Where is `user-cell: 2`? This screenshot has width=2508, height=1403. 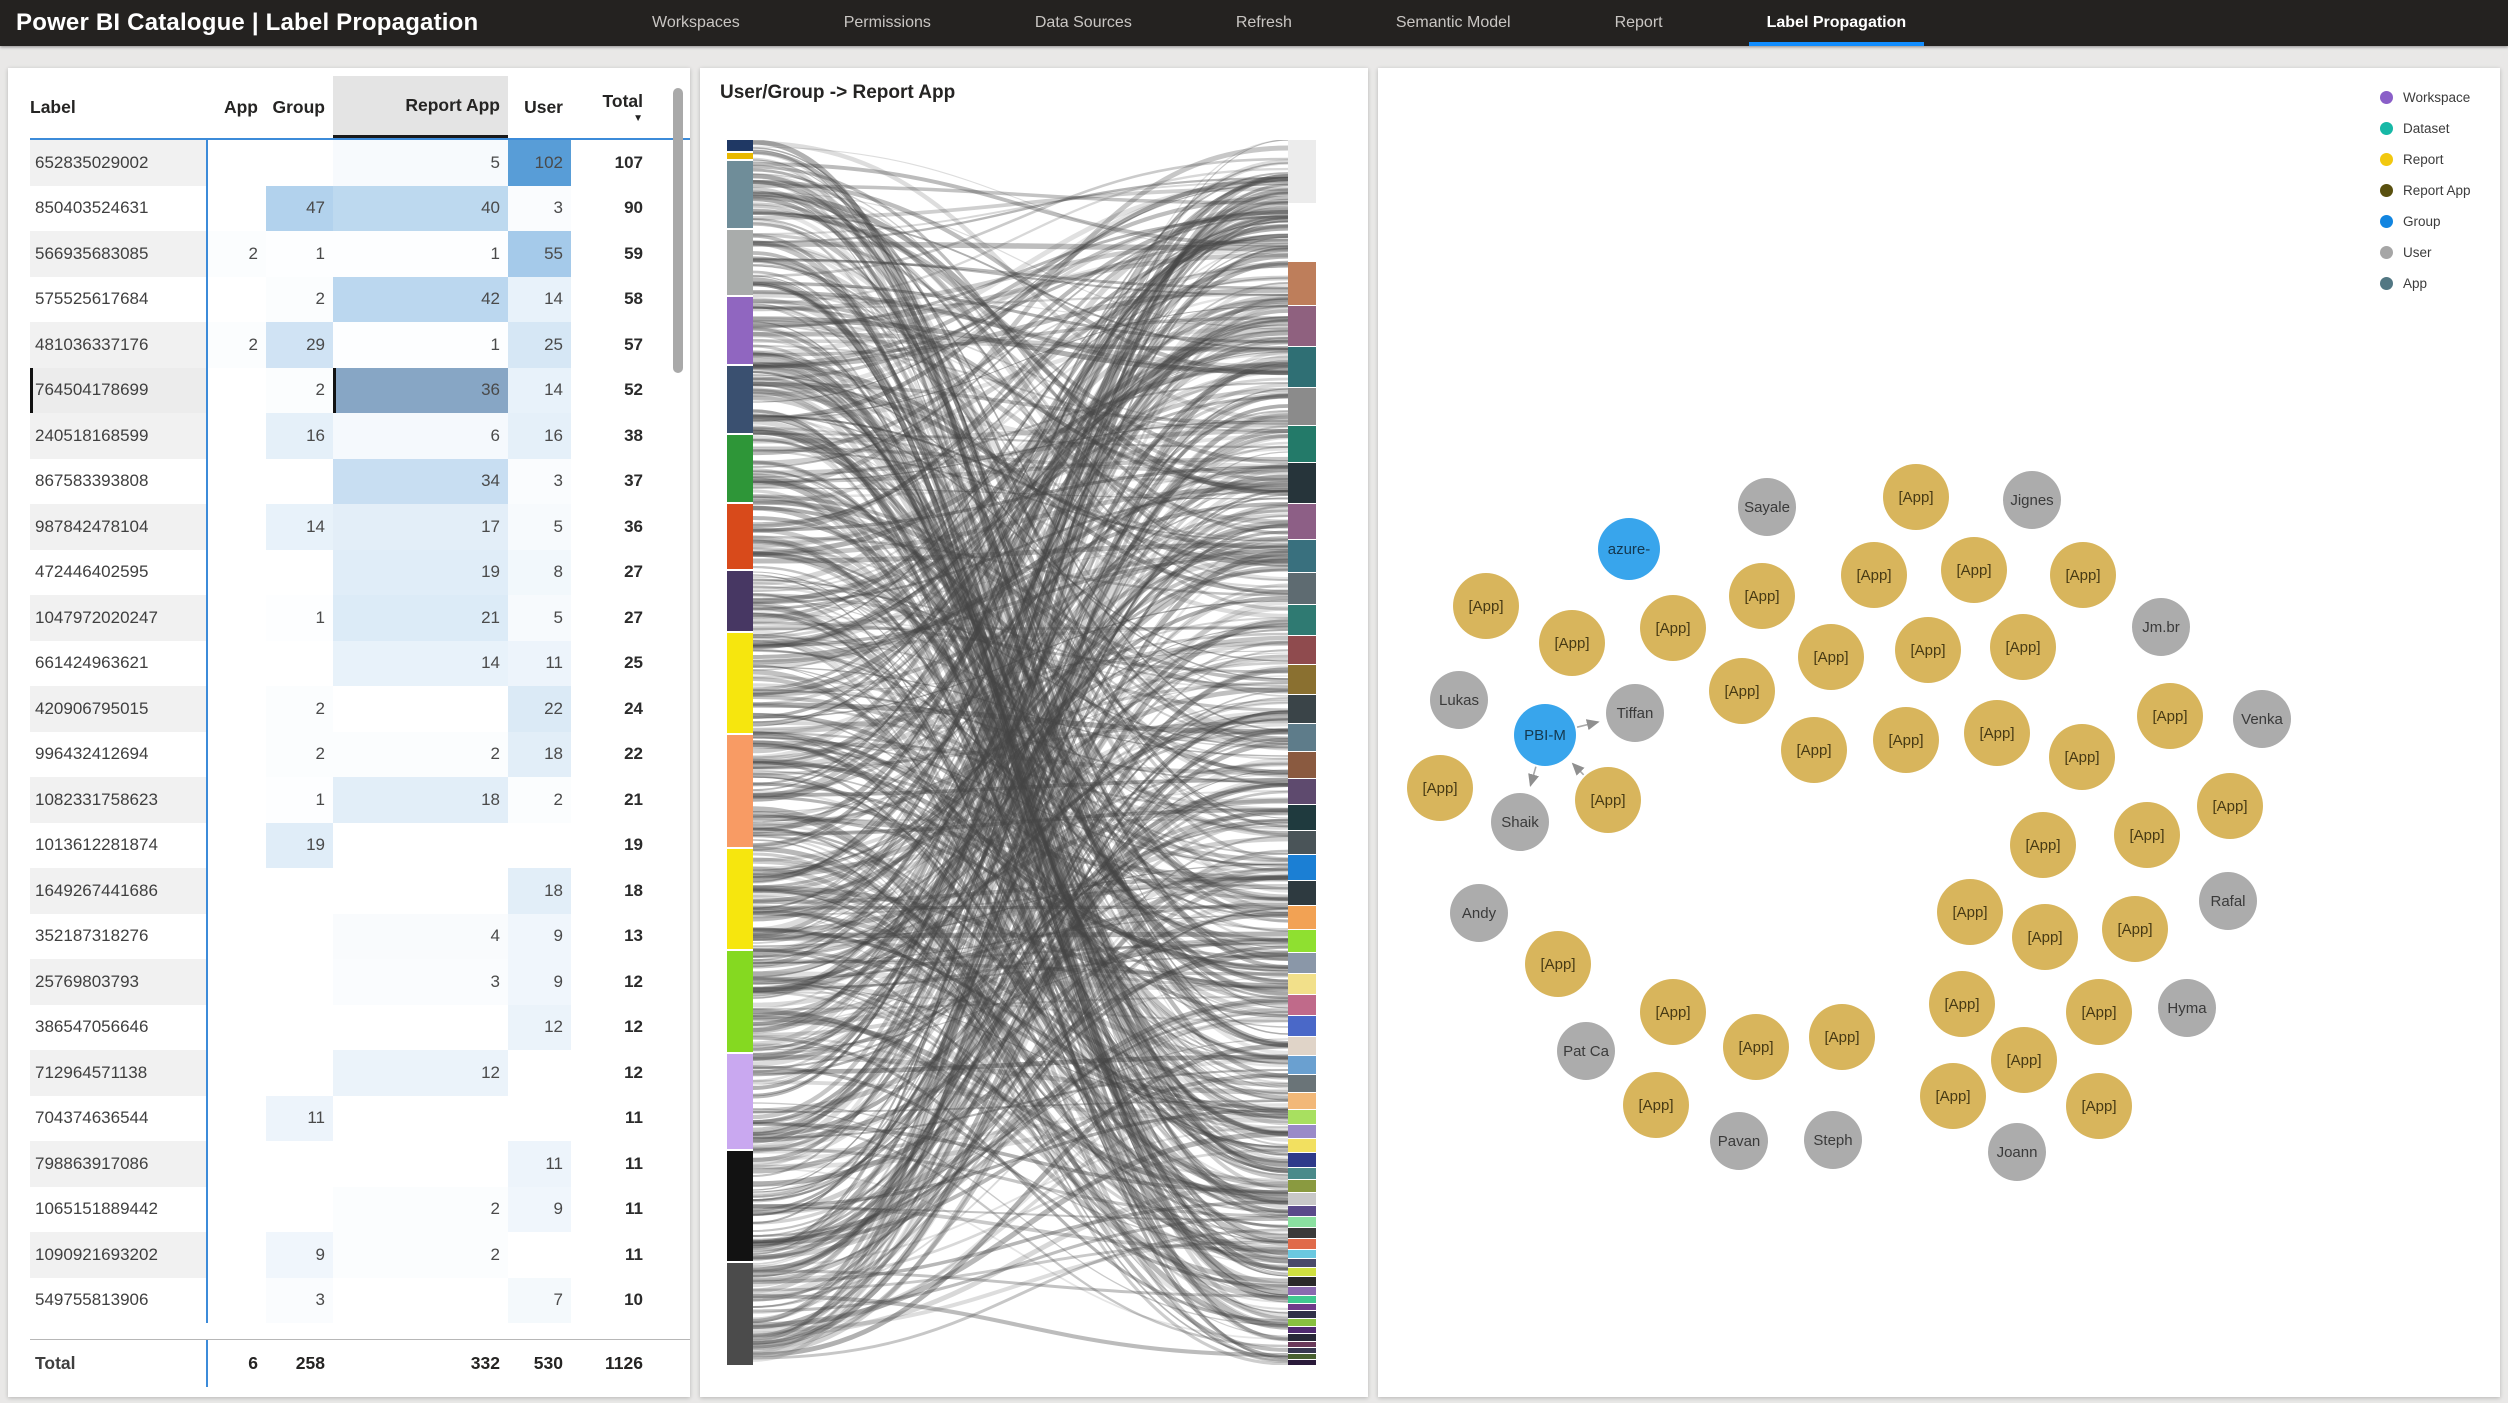 user-cell: 2 is located at coordinates (558, 799).